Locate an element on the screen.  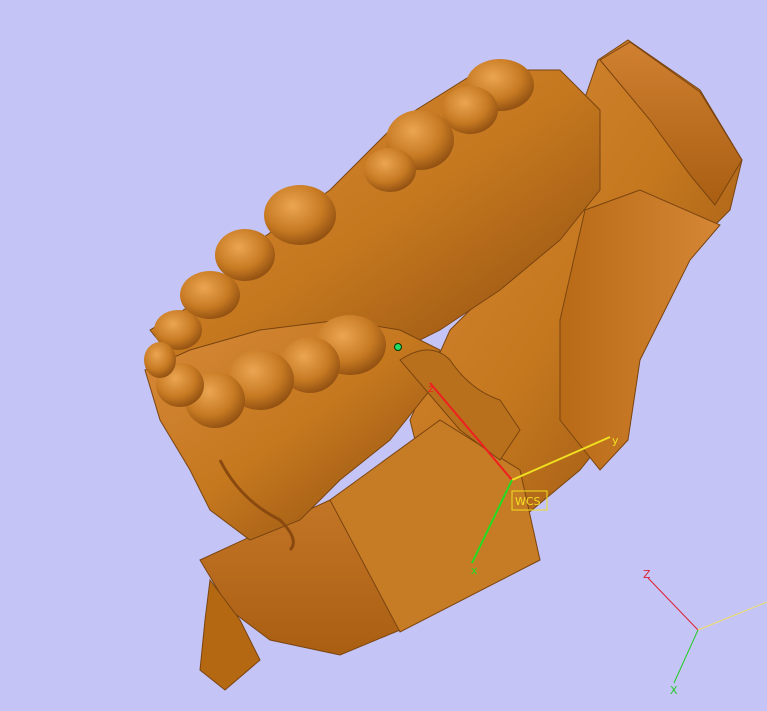
wcs-axes: z y x WCS is located at coordinates (523, 479).